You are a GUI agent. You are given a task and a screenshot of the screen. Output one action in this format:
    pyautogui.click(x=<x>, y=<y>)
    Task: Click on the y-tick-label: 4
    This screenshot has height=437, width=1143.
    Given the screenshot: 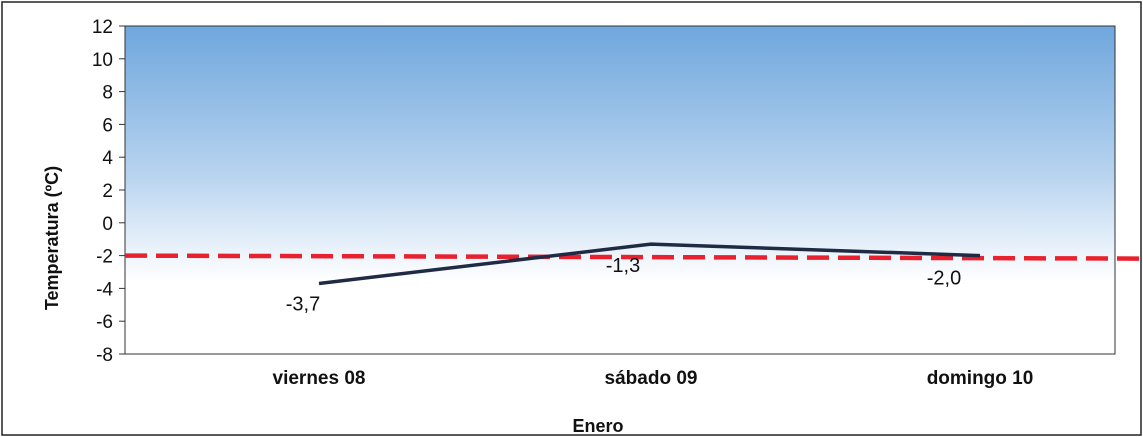 What is the action you would take?
    pyautogui.click(x=107, y=158)
    